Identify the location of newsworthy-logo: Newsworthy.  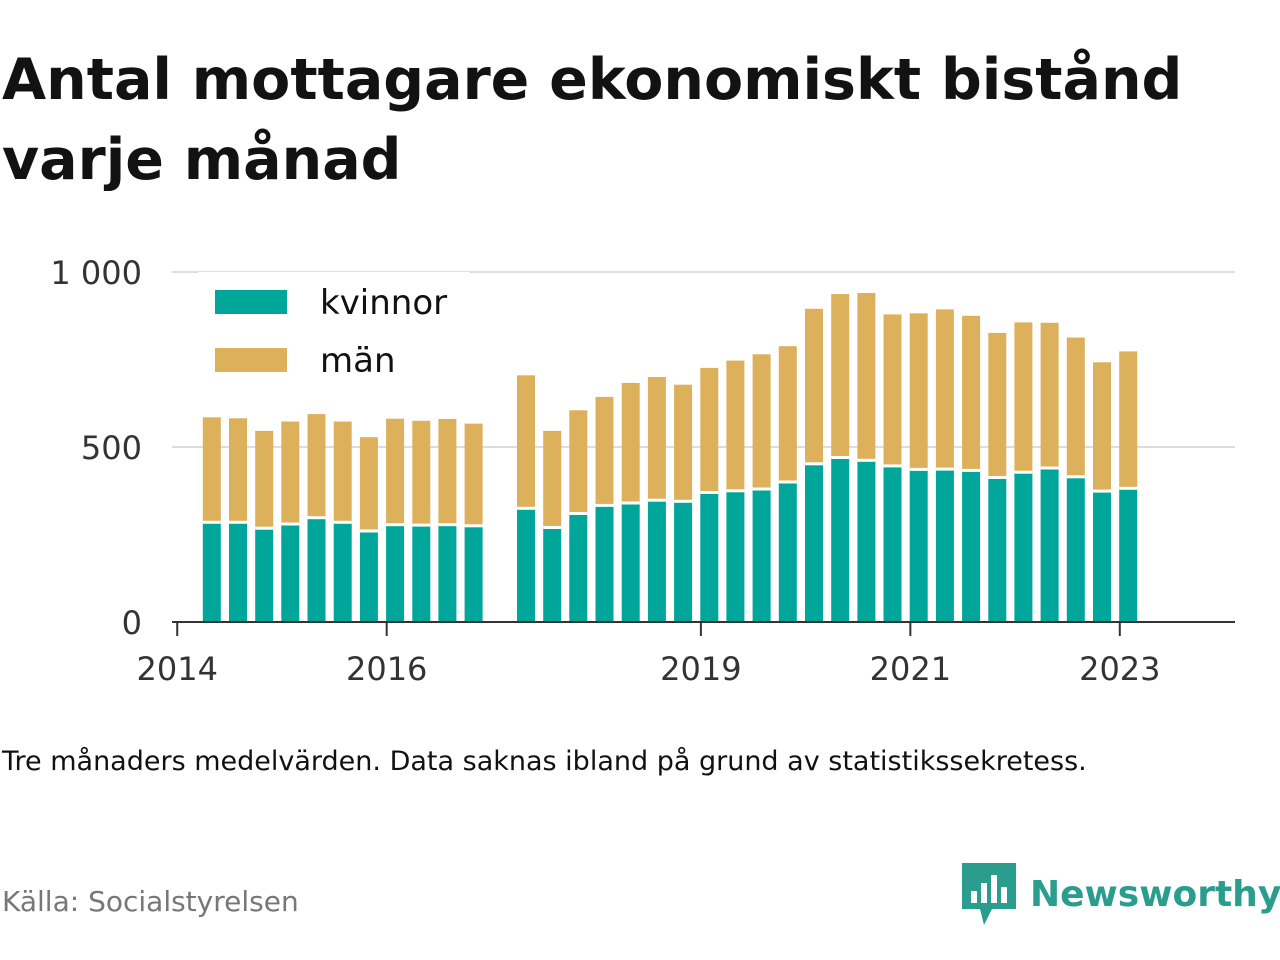
(1121, 894).